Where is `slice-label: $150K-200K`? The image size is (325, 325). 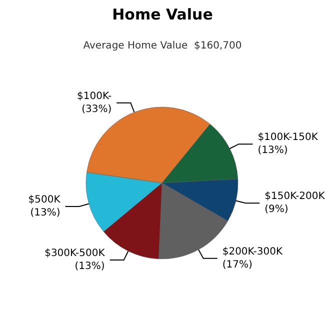 slice-label: $150K-200K is located at coordinates (294, 196).